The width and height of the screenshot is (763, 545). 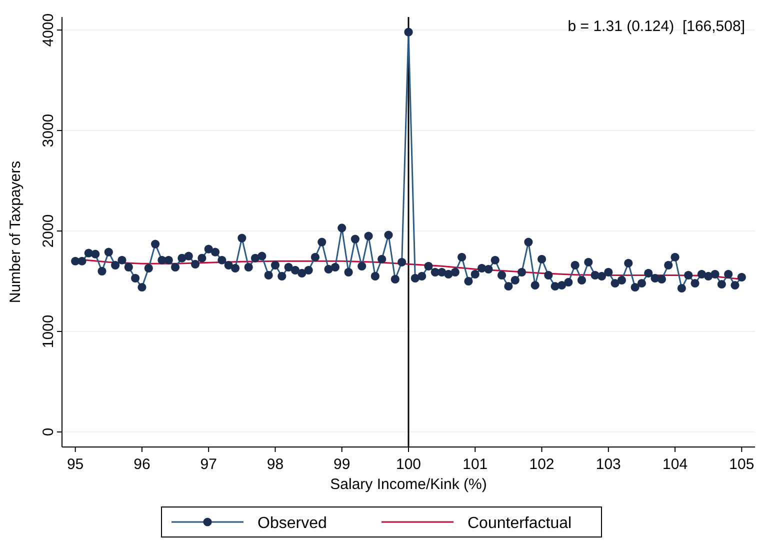 I want to click on x-axis-title: Salary Income/Kink (%), so click(x=408, y=484).